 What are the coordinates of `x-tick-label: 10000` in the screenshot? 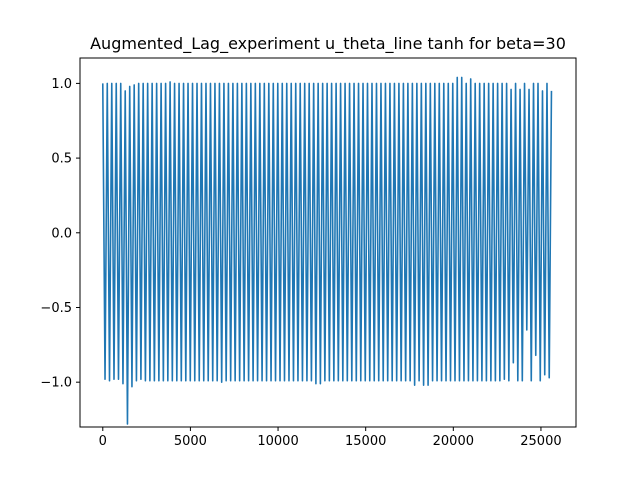 It's located at (277, 441).